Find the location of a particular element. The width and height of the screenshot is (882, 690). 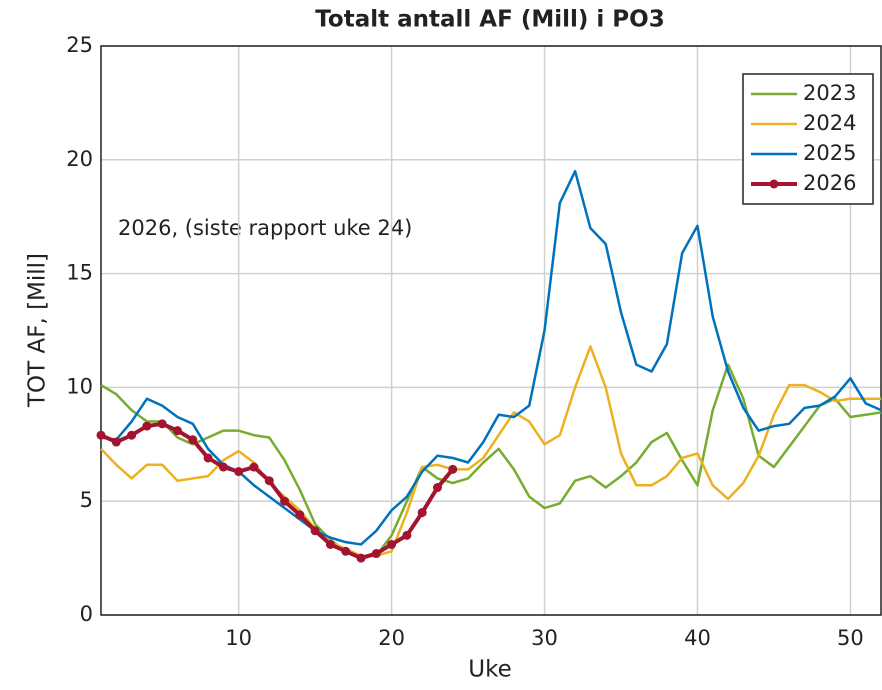

x-tick-label: 30 is located at coordinates (544, 638).